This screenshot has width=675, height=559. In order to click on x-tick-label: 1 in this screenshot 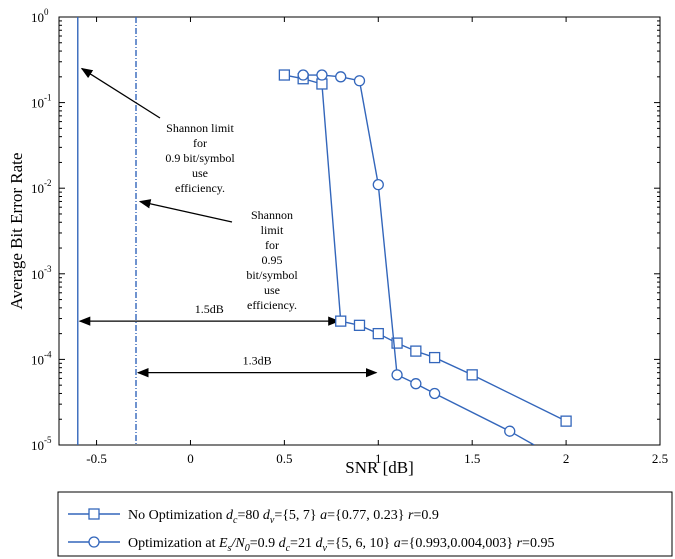, I will do `click(378, 458)`.